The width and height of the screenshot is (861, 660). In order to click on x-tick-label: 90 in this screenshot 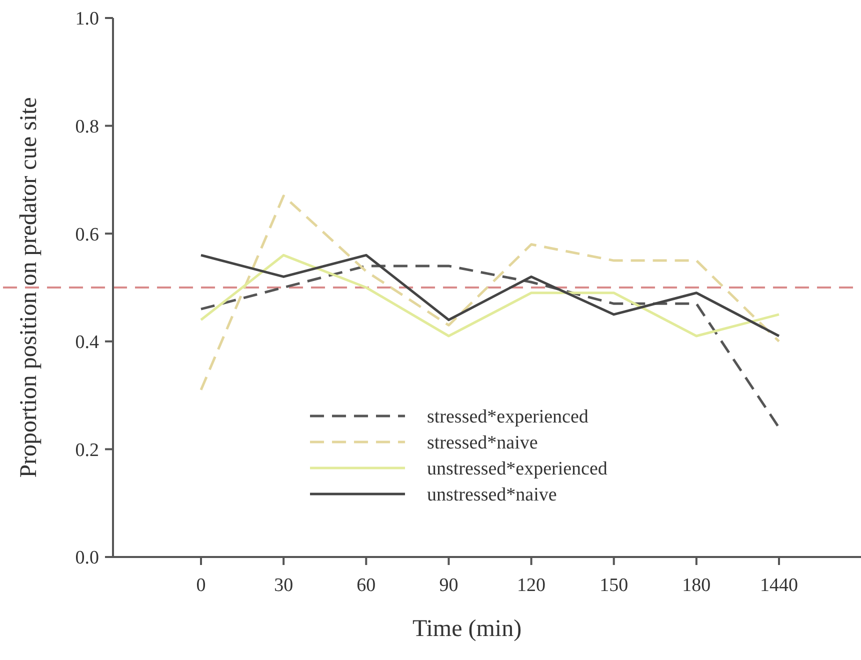, I will do `click(448, 585)`.